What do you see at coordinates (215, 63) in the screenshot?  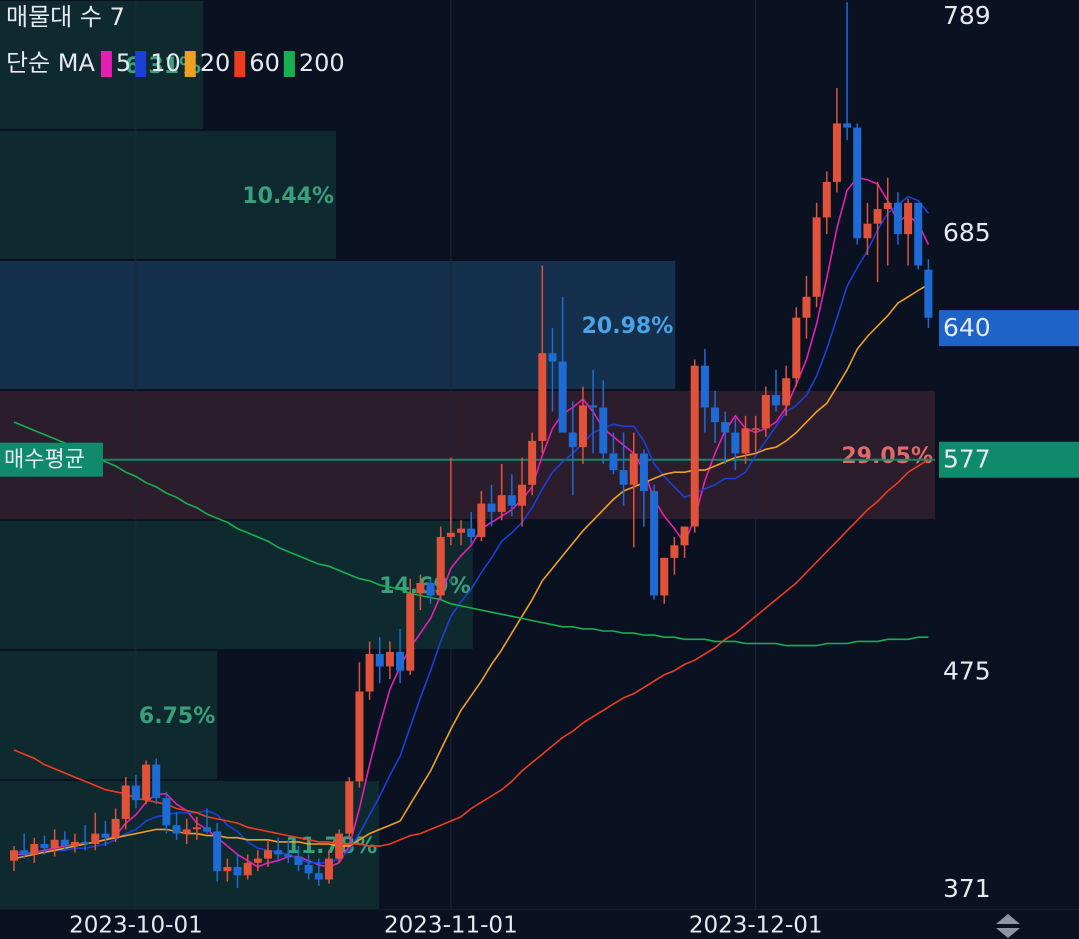 I see `legend-label: 20` at bounding box center [215, 63].